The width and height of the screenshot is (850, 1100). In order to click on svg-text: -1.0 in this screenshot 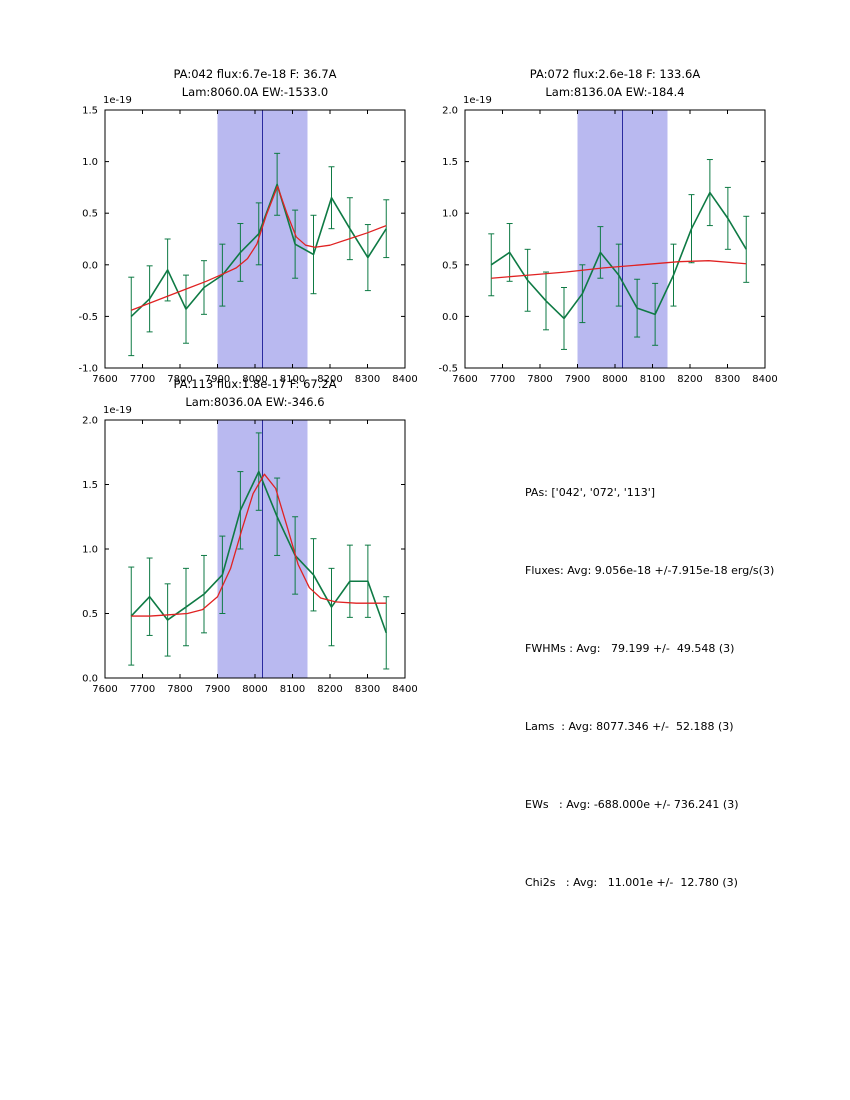, I will do `click(88, 369)`.